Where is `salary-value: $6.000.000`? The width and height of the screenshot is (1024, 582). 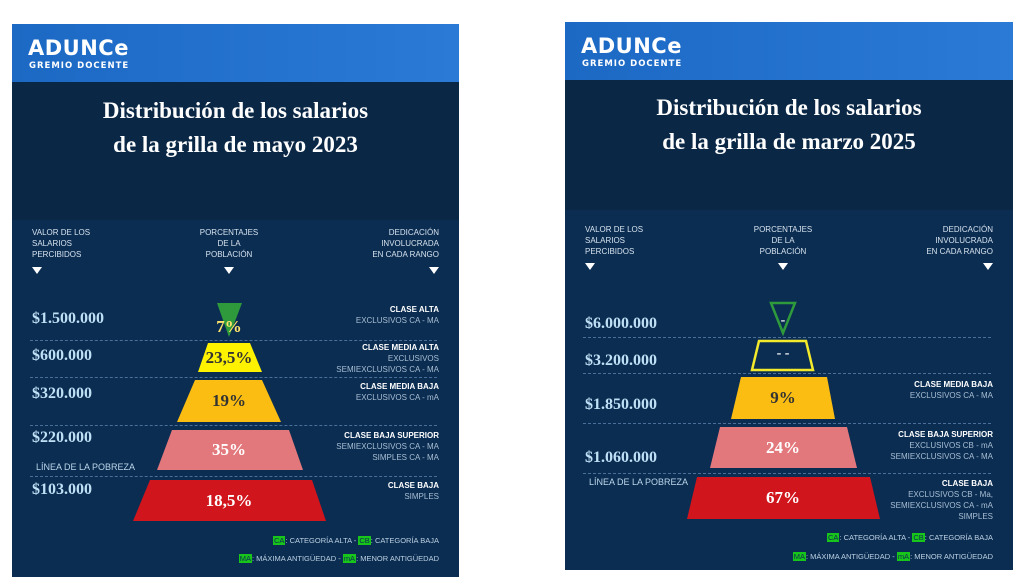 salary-value: $6.000.000 is located at coordinates (621, 323).